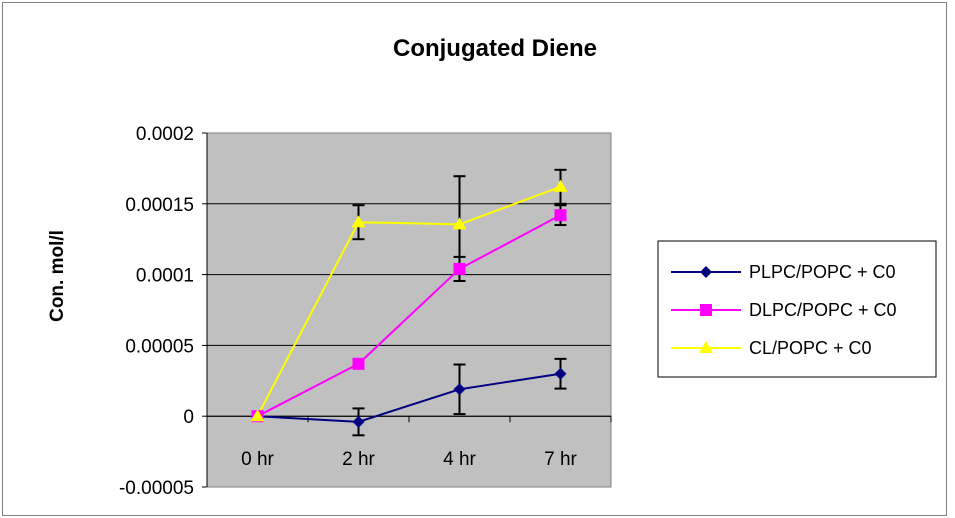 This screenshot has width=955, height=518. Describe the element at coordinates (822, 272) in the screenshot. I see `legend-label: PLPC/POPC + C0` at that location.